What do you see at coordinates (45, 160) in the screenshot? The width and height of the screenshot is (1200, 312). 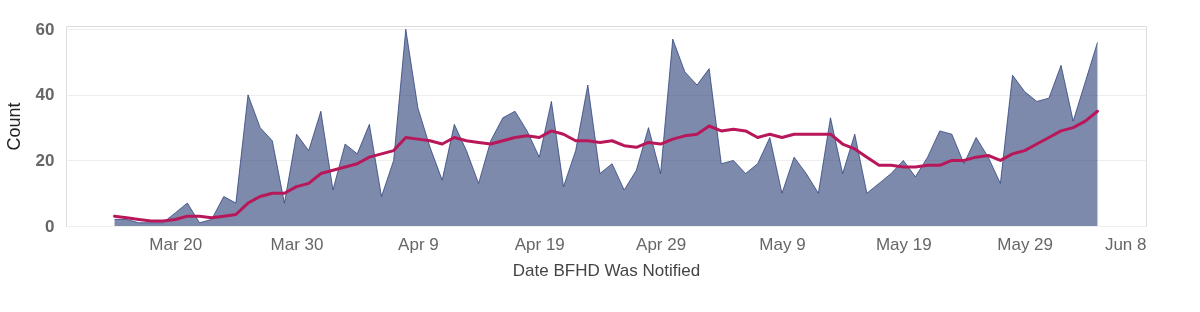 I see `y-tick-label: 20` at bounding box center [45, 160].